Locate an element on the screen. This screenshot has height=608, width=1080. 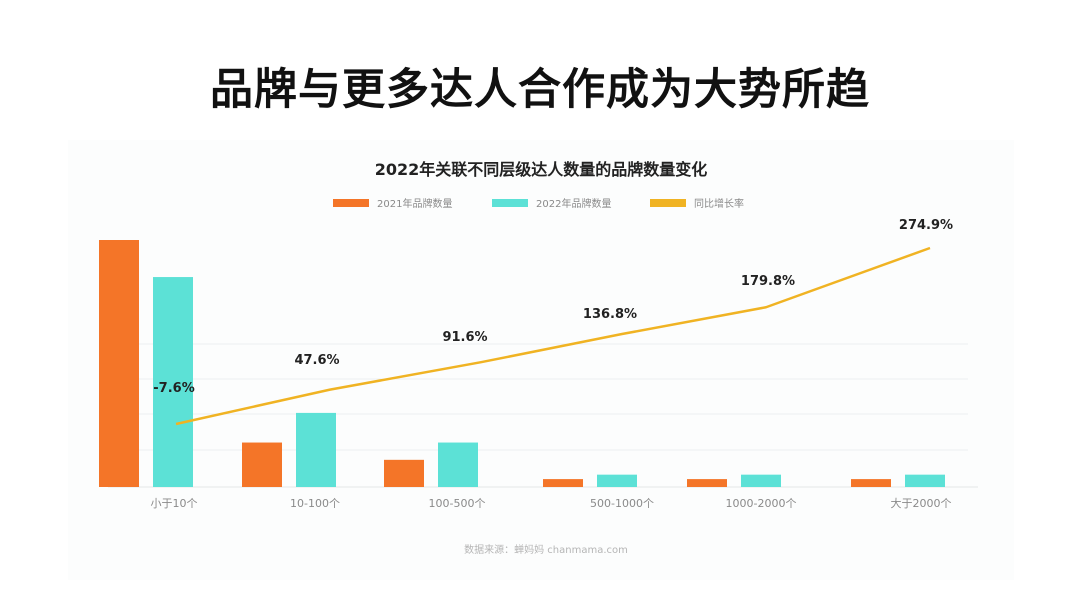
growth-label-5: 179.8% is located at coordinates (768, 281).